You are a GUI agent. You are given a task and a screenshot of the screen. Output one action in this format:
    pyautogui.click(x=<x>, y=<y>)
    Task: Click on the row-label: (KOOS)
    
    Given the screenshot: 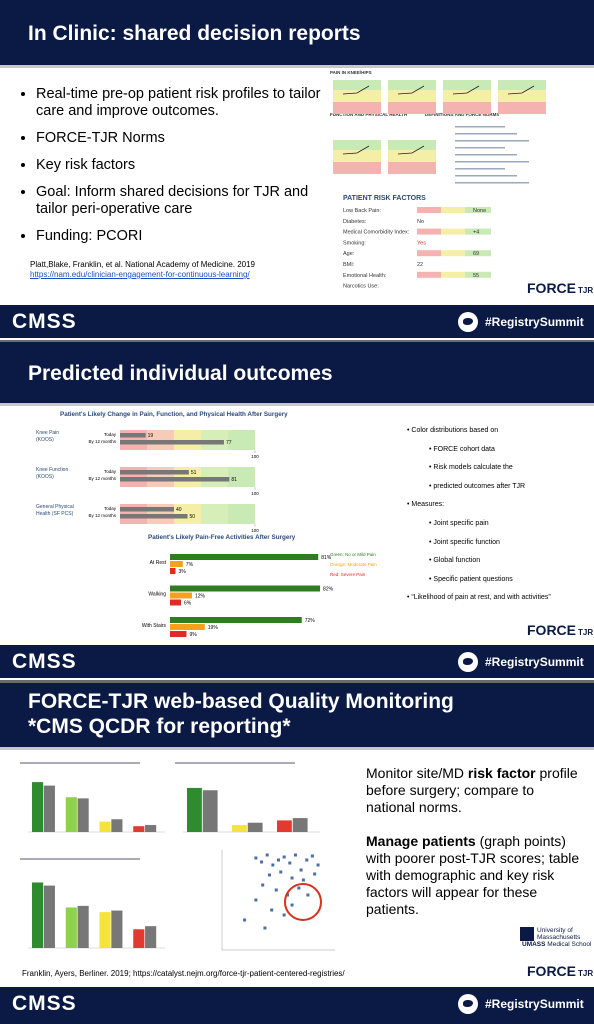 What is the action you would take?
    pyautogui.click(x=45, y=477)
    